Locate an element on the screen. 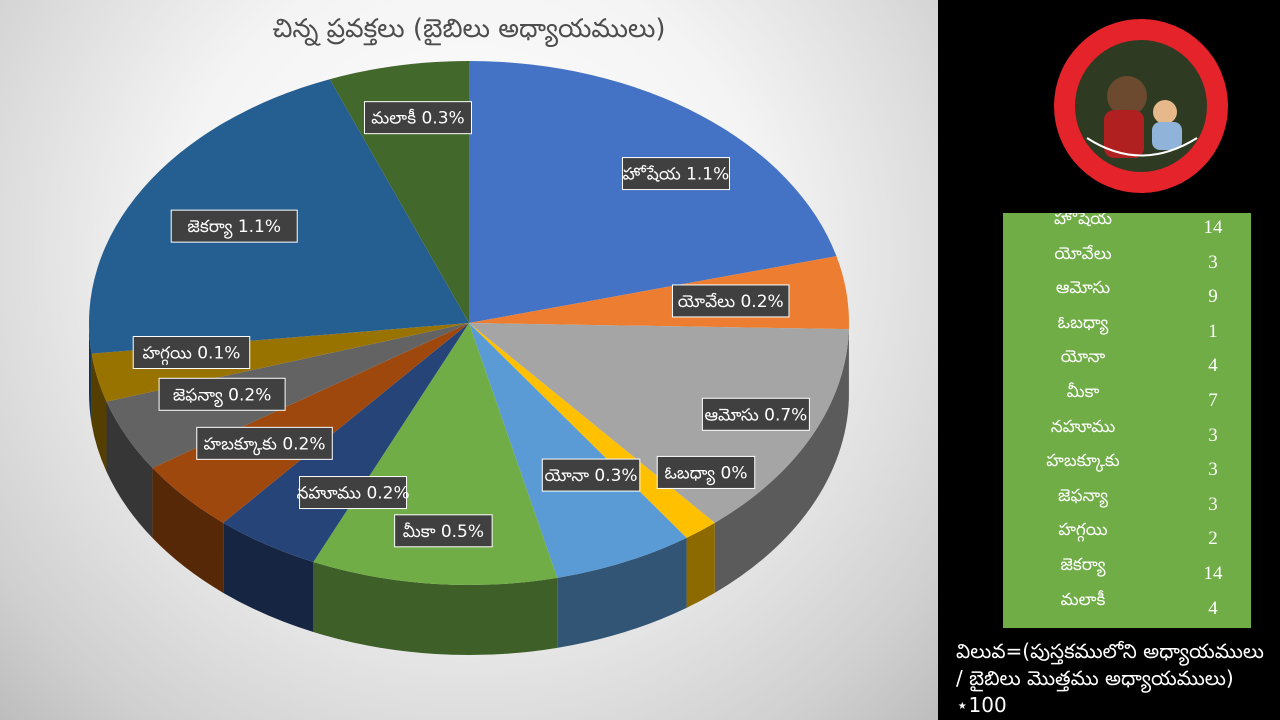 The width and height of the screenshot is (1280, 720). table-book-name: ఓబధ్యా is located at coordinates (1083, 322).